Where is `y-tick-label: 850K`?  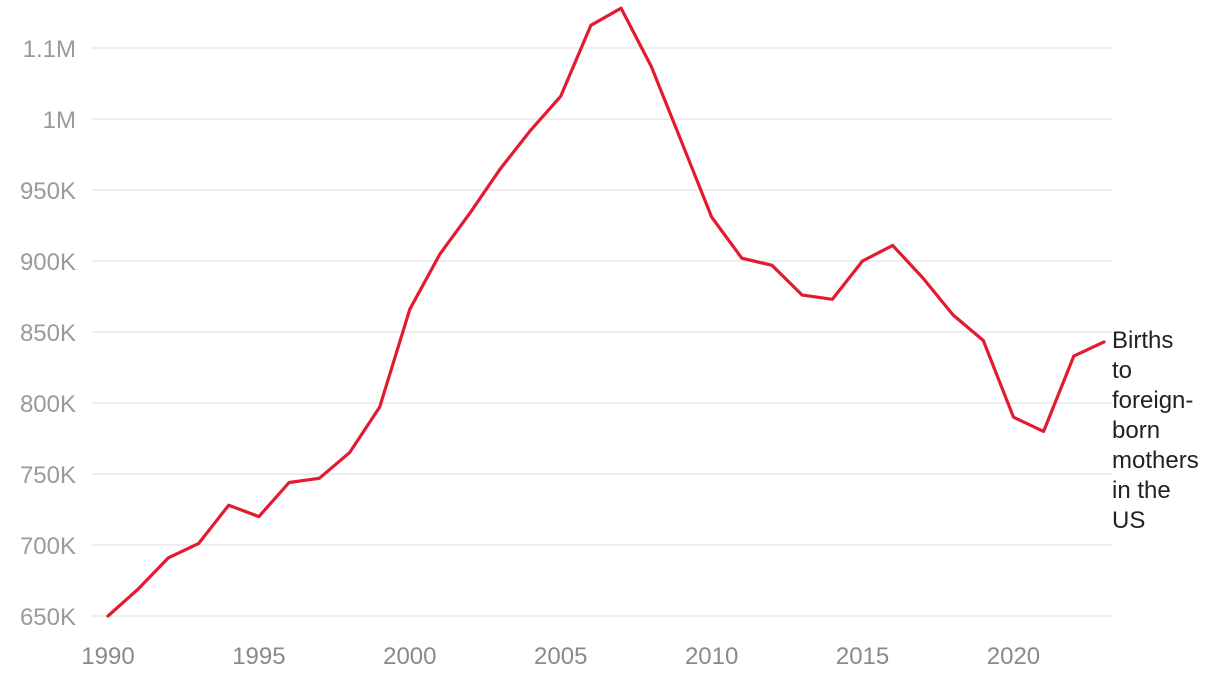 y-tick-label: 850K is located at coordinates (48, 333).